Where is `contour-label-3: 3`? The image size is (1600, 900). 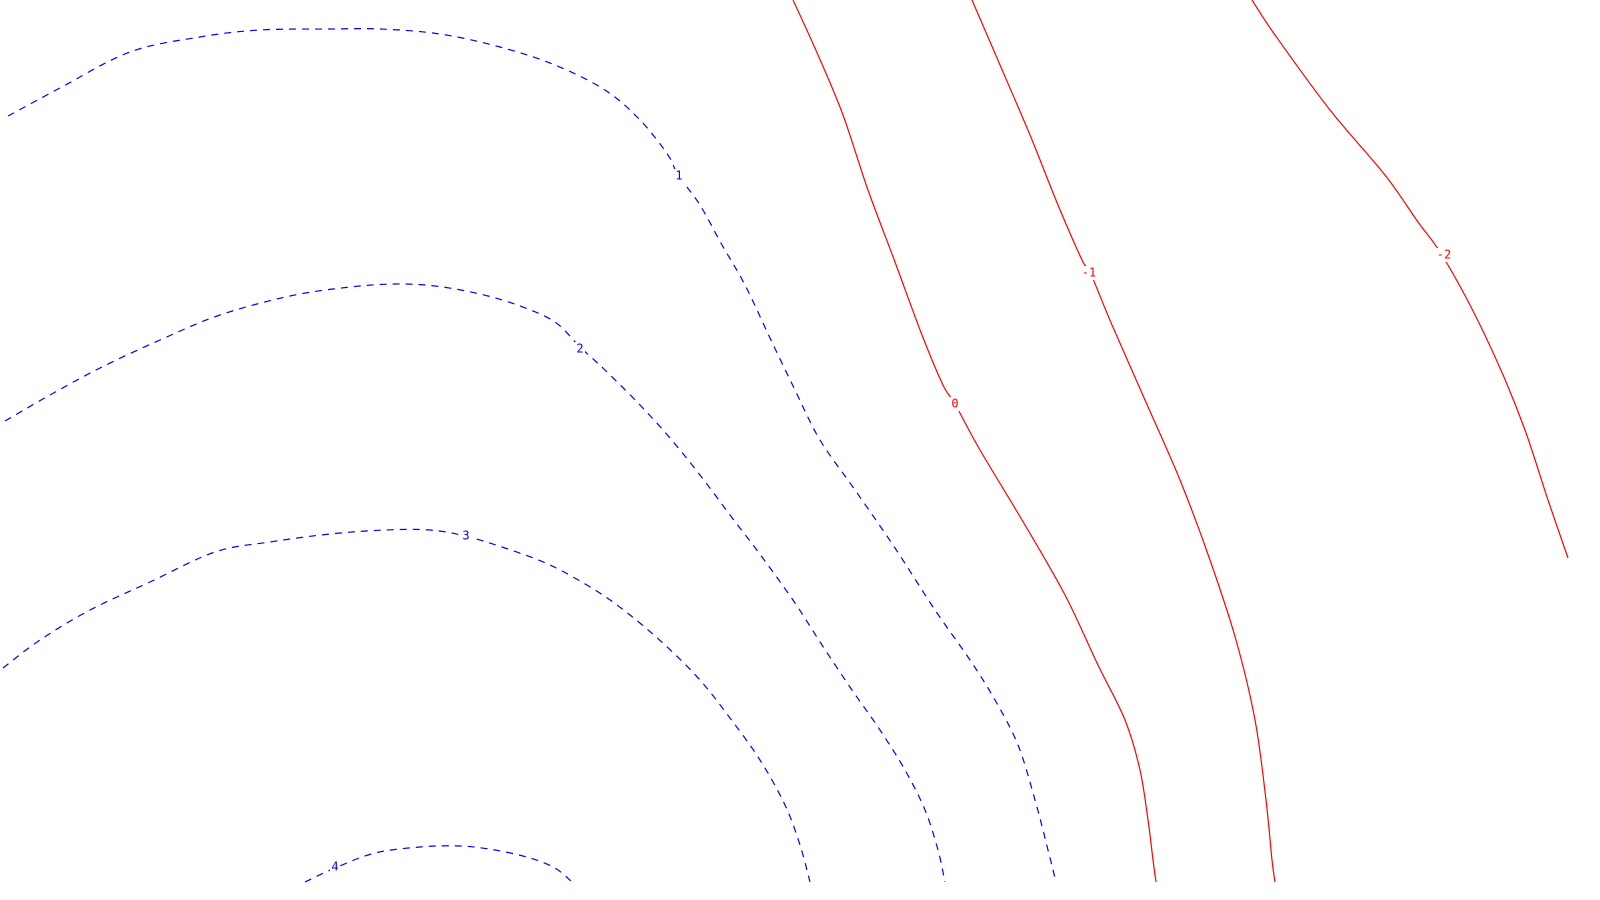
contour-label-3: 3 is located at coordinates (465, 536).